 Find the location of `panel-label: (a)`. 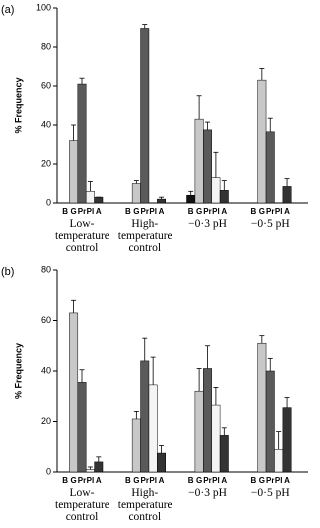

panel-label: (a) is located at coordinates (7, 10).